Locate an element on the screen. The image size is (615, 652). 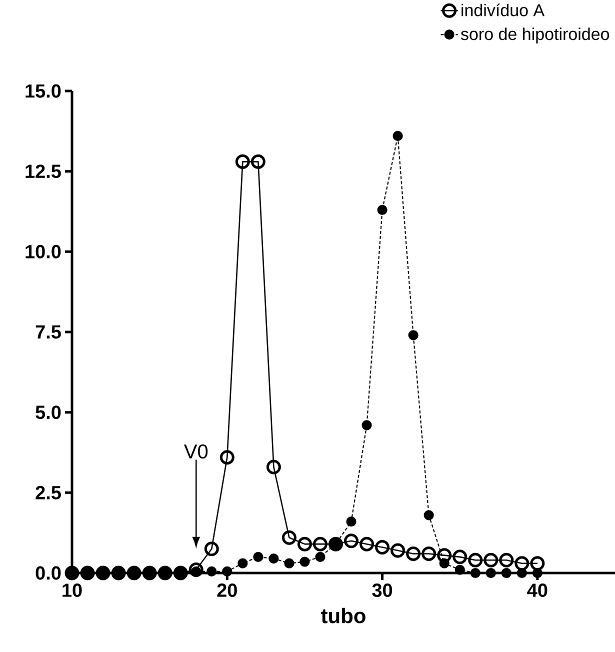
x-tick-label: 30 is located at coordinates (382, 591).